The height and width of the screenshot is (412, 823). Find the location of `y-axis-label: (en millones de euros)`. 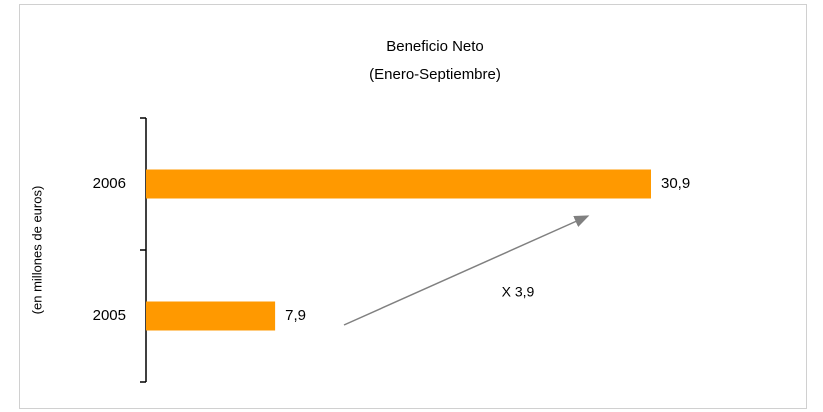

y-axis-label: (en millones de euros) is located at coordinates (36, 250).